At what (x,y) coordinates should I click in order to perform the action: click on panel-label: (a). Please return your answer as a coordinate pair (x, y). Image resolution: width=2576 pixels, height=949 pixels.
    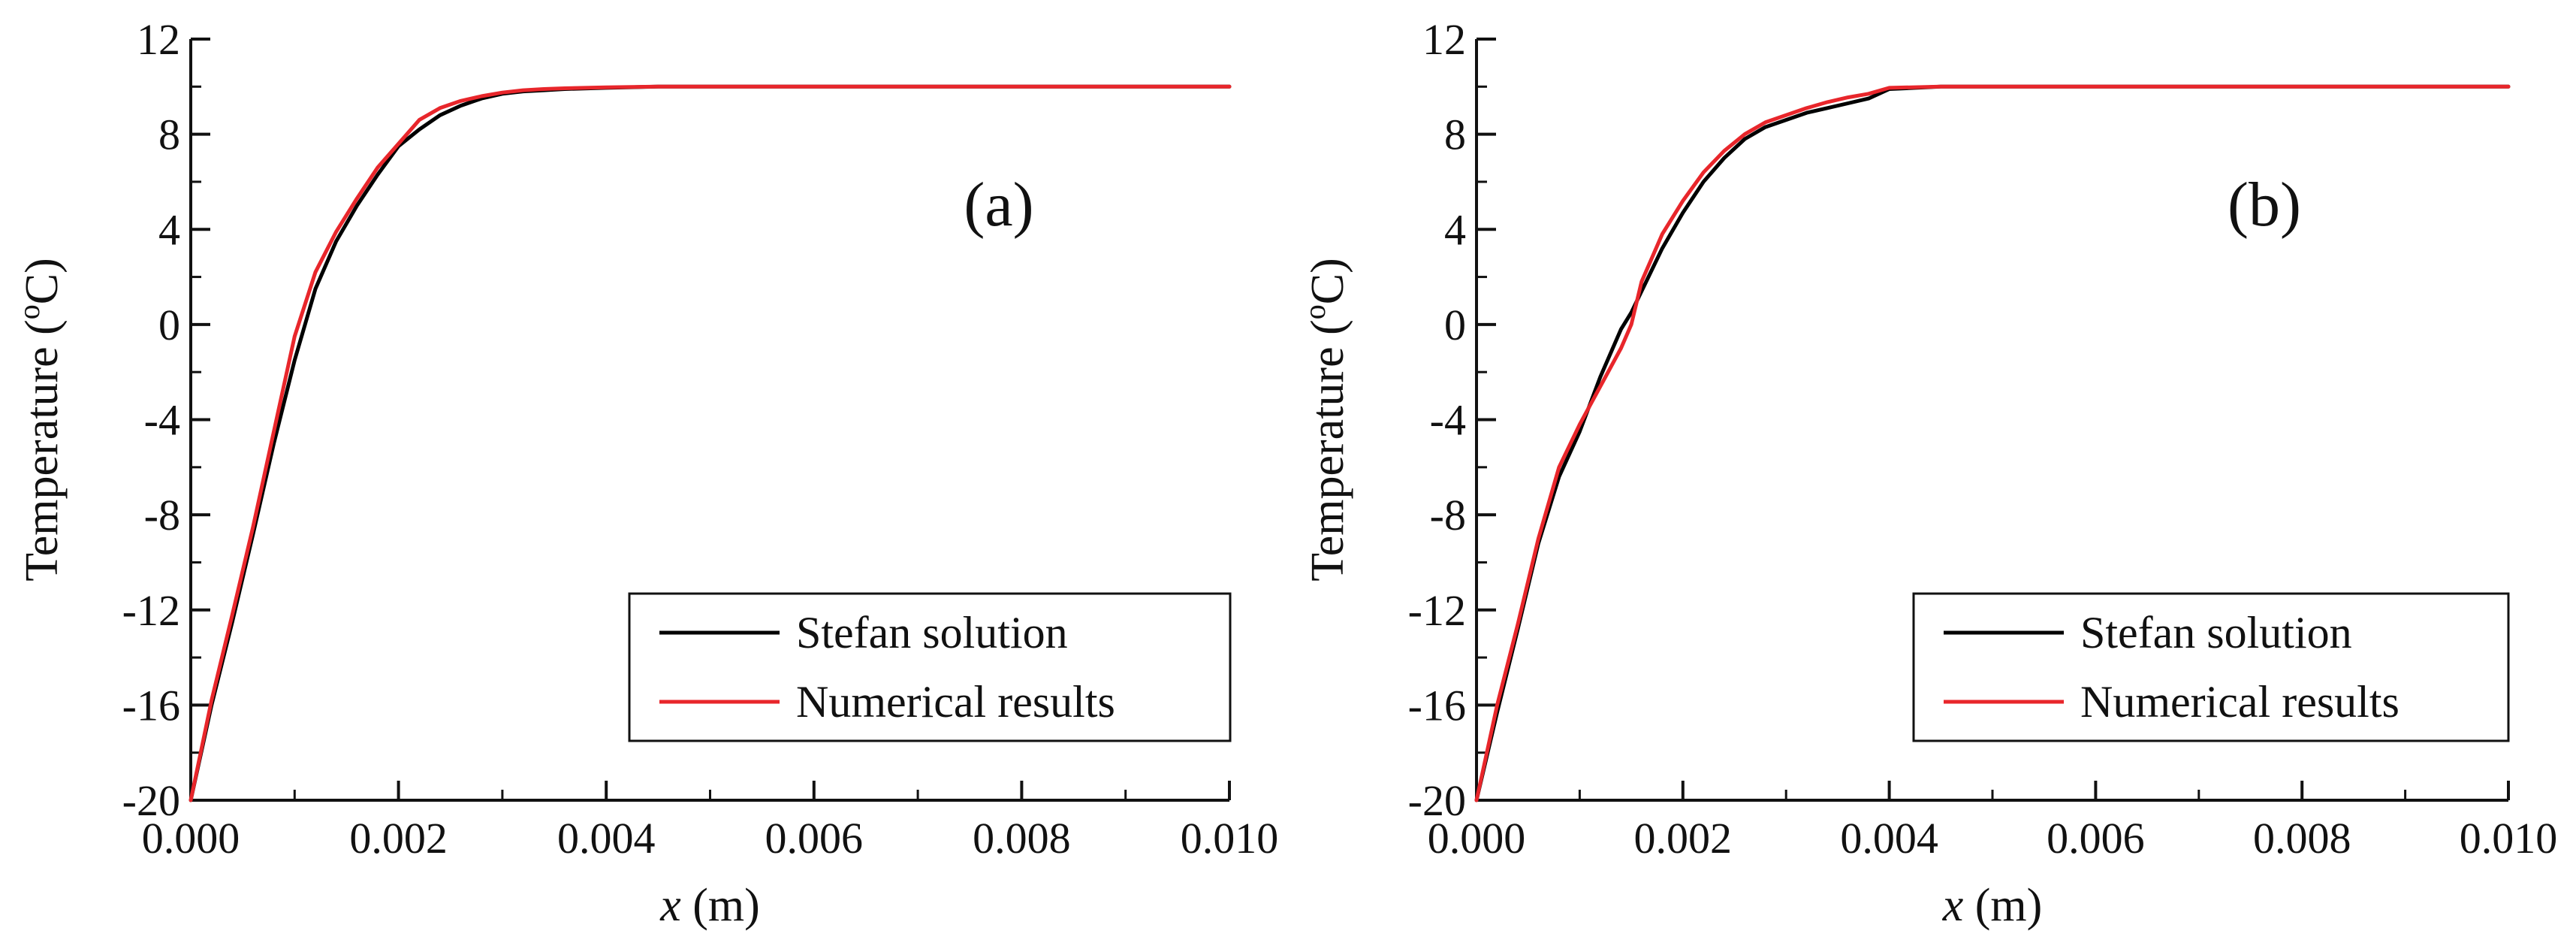
    Looking at the image, I should click on (999, 205).